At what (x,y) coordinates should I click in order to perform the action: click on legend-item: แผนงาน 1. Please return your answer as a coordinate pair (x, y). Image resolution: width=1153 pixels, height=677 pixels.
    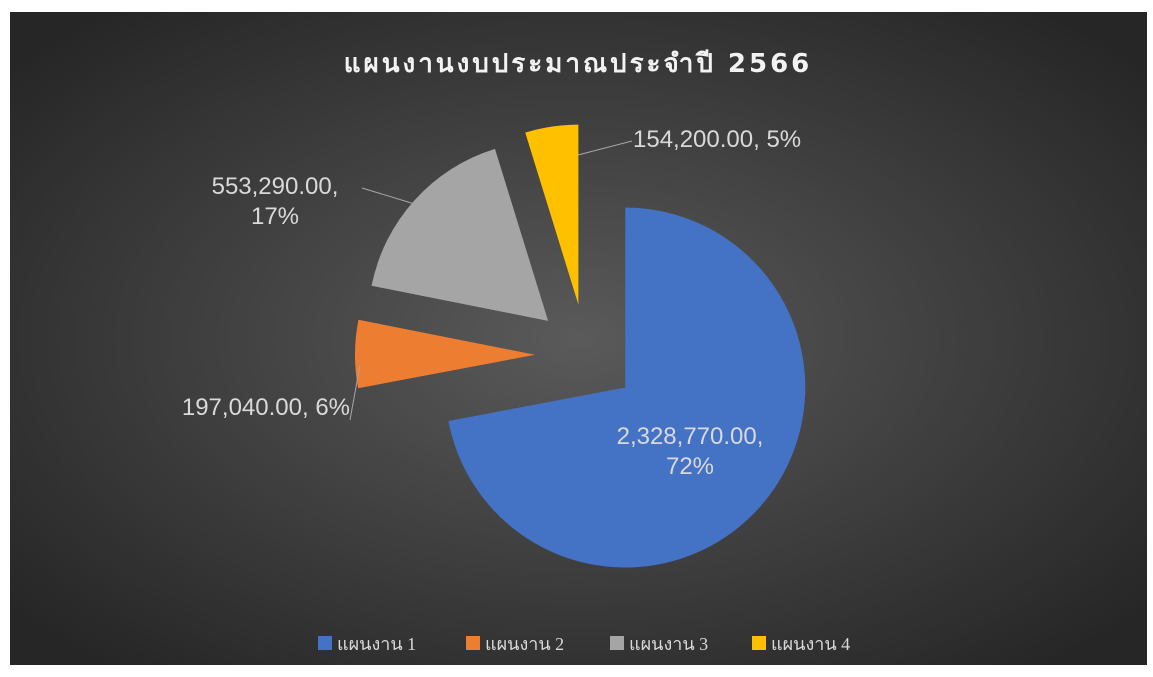
    Looking at the image, I should click on (367, 643).